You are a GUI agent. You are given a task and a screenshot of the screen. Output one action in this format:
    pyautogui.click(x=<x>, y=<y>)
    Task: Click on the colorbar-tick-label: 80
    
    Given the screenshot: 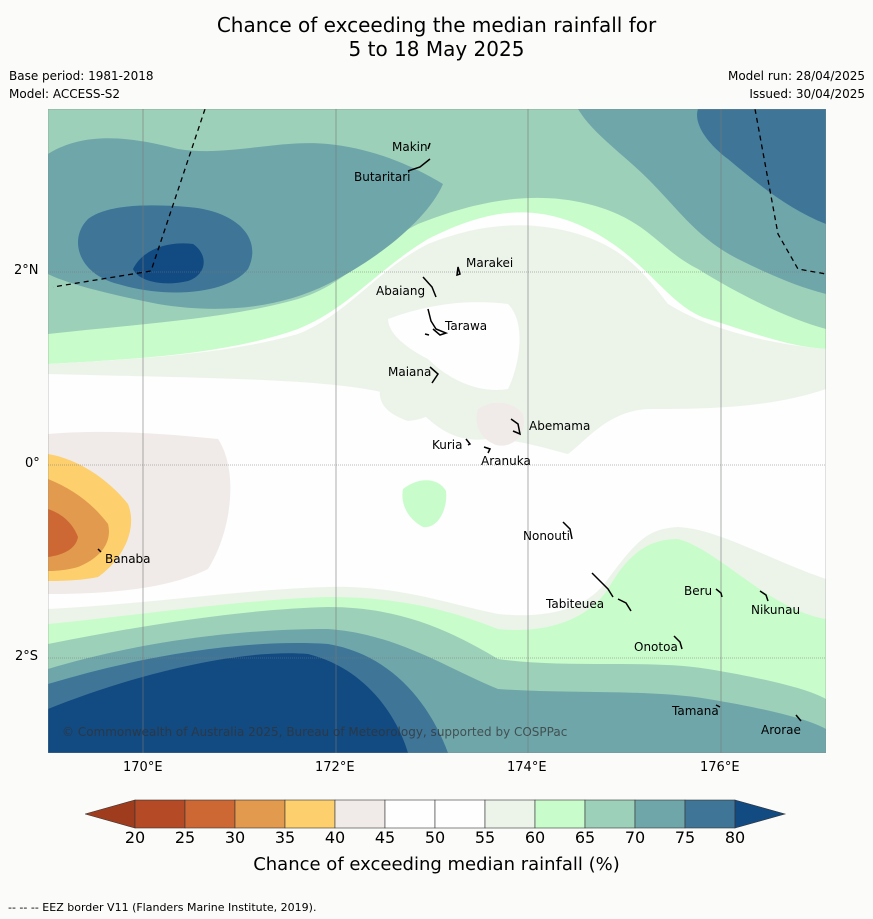 What is the action you would take?
    pyautogui.click(x=735, y=837)
    